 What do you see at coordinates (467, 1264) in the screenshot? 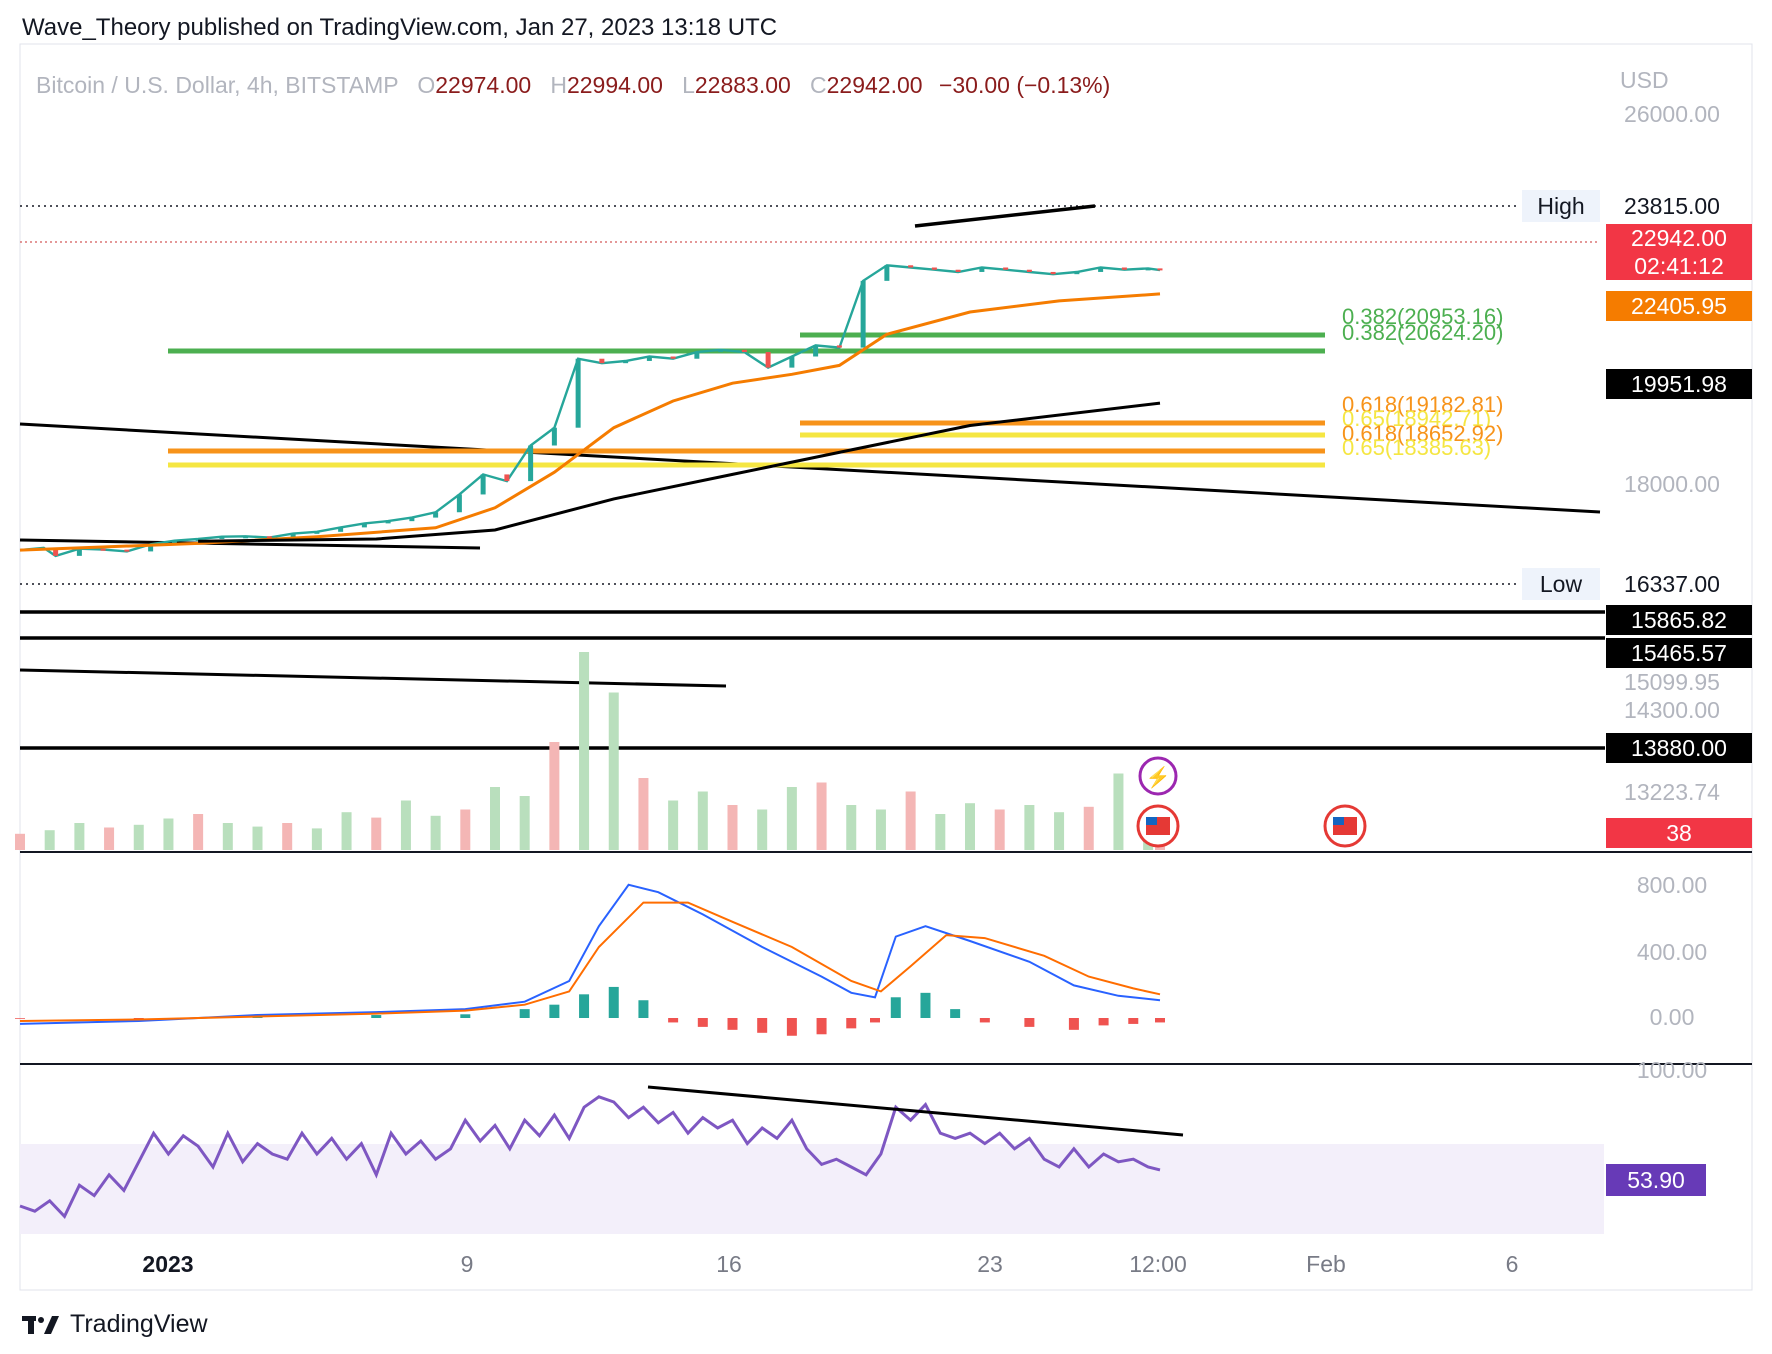
I see `time-tick-label: 9` at bounding box center [467, 1264].